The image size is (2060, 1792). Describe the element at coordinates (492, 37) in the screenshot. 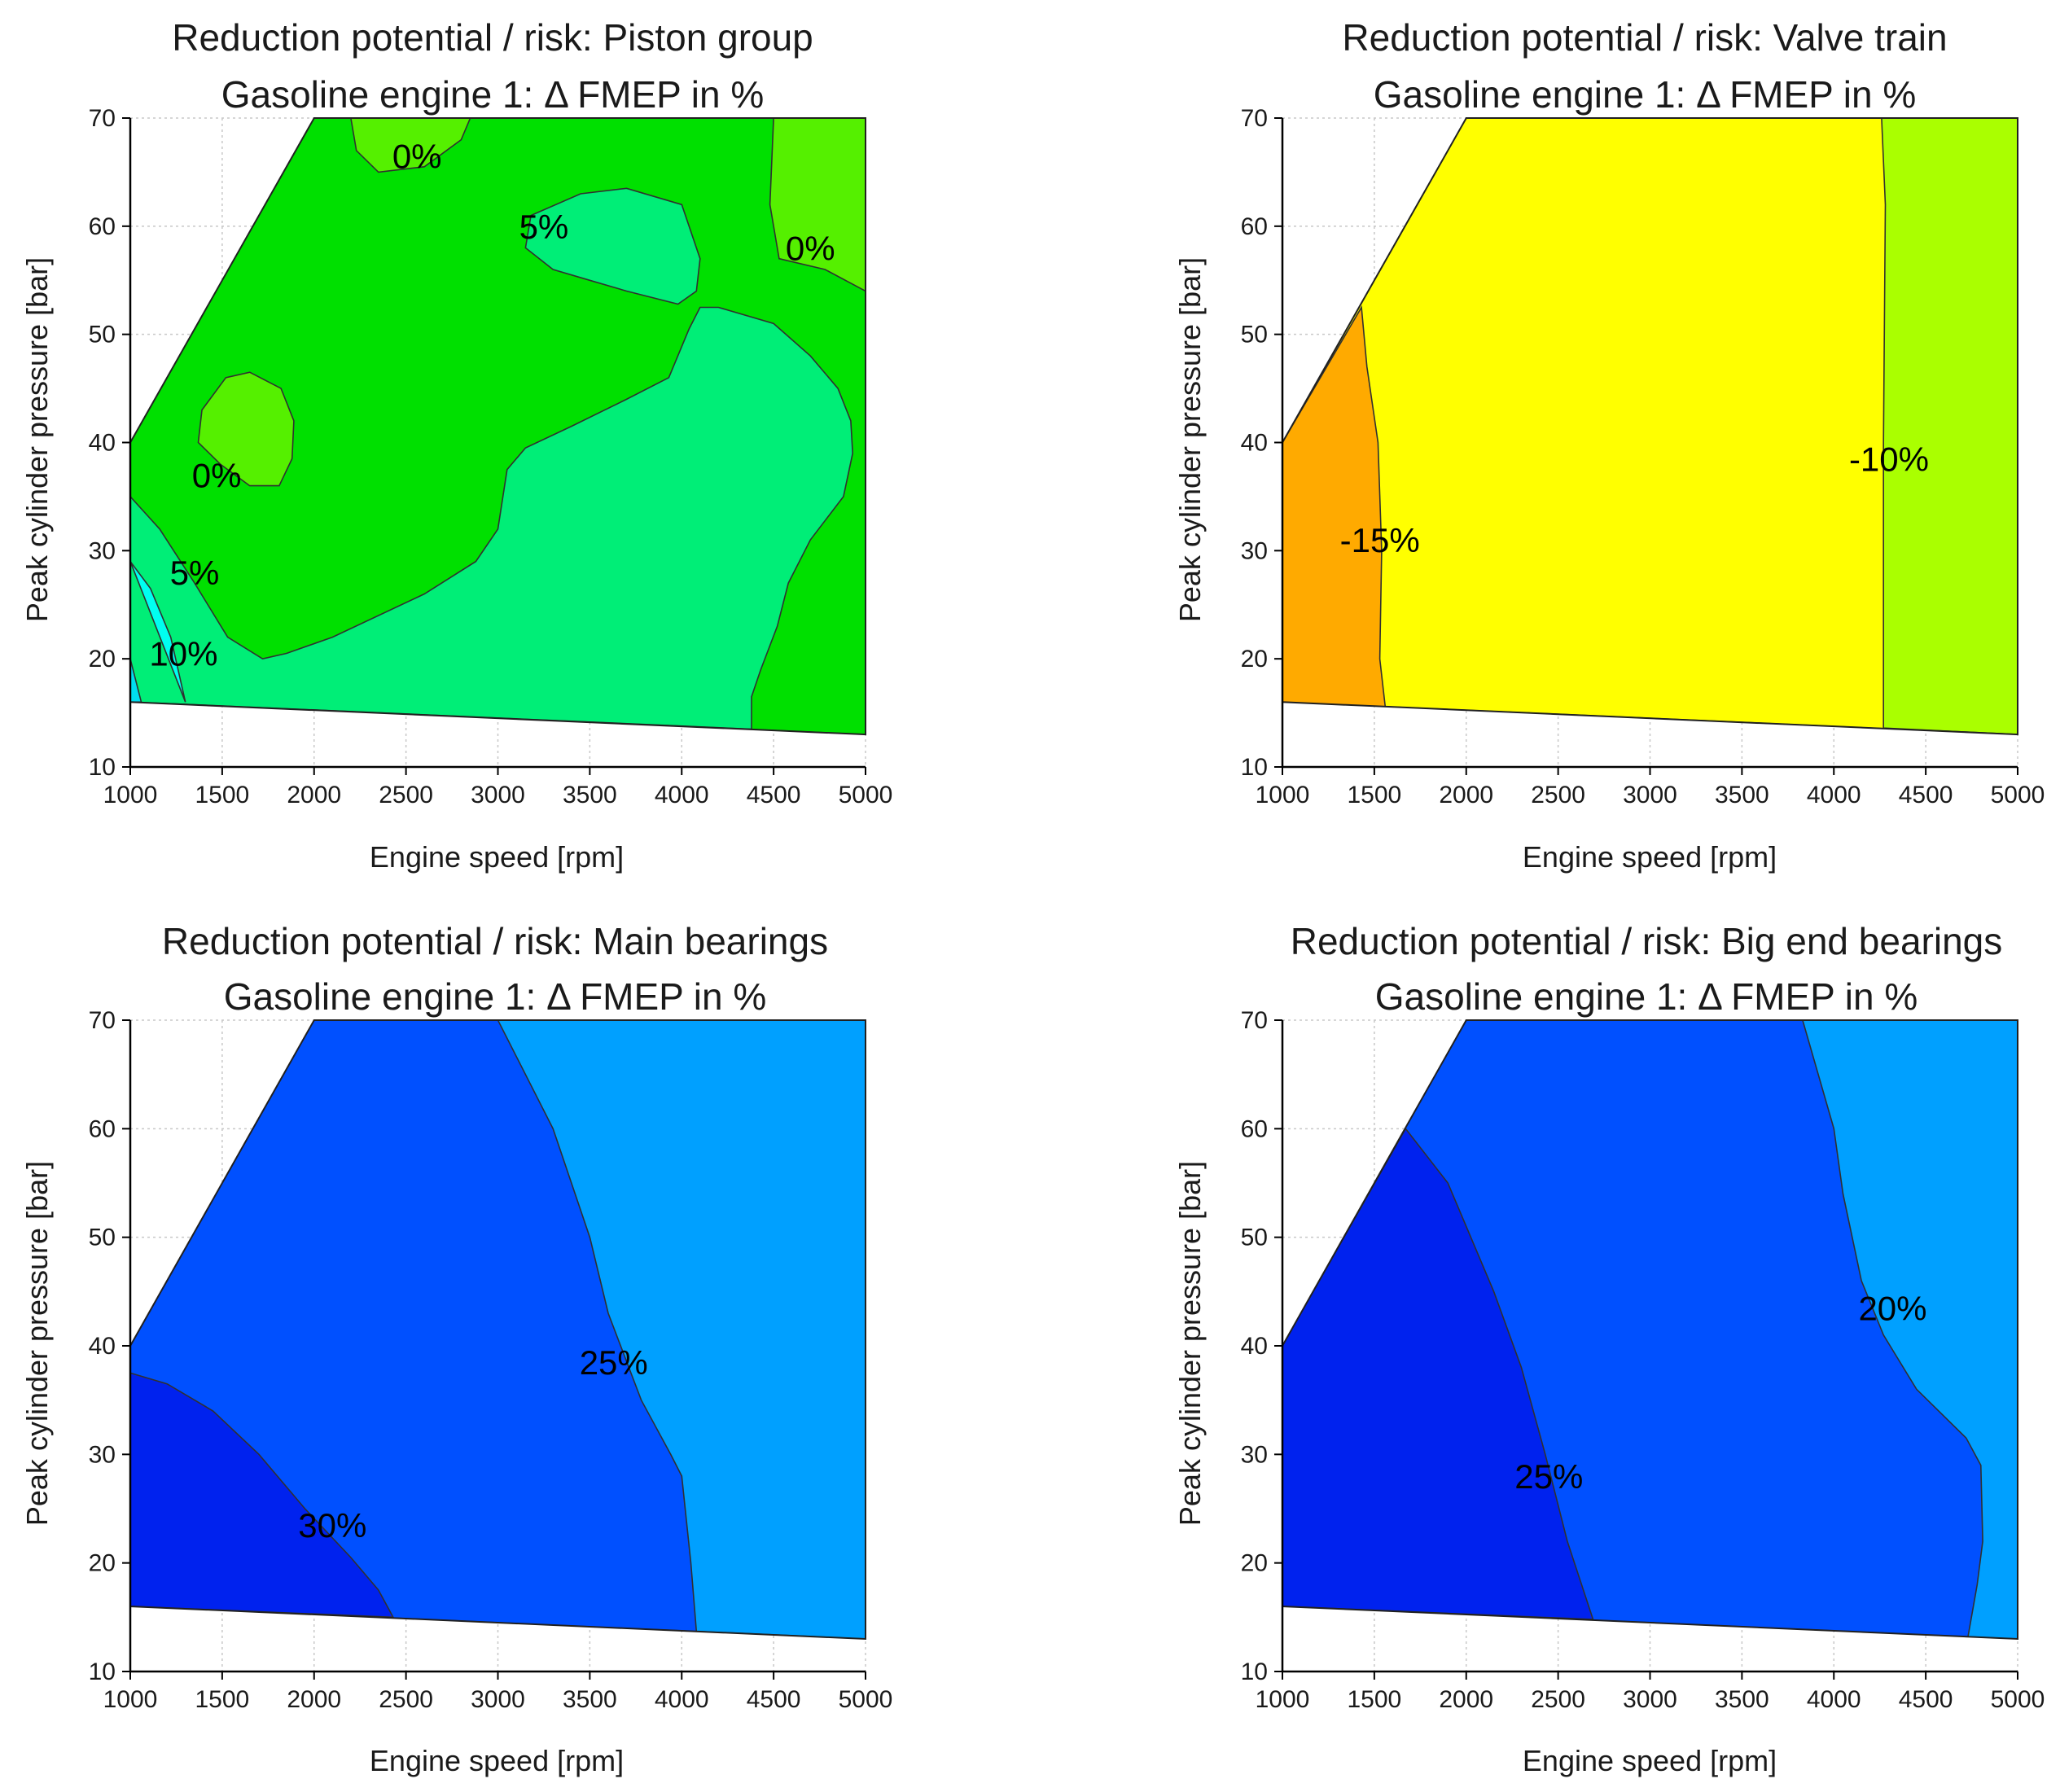

I see `chart-title: Reduction potential / risk: Piston group` at that location.